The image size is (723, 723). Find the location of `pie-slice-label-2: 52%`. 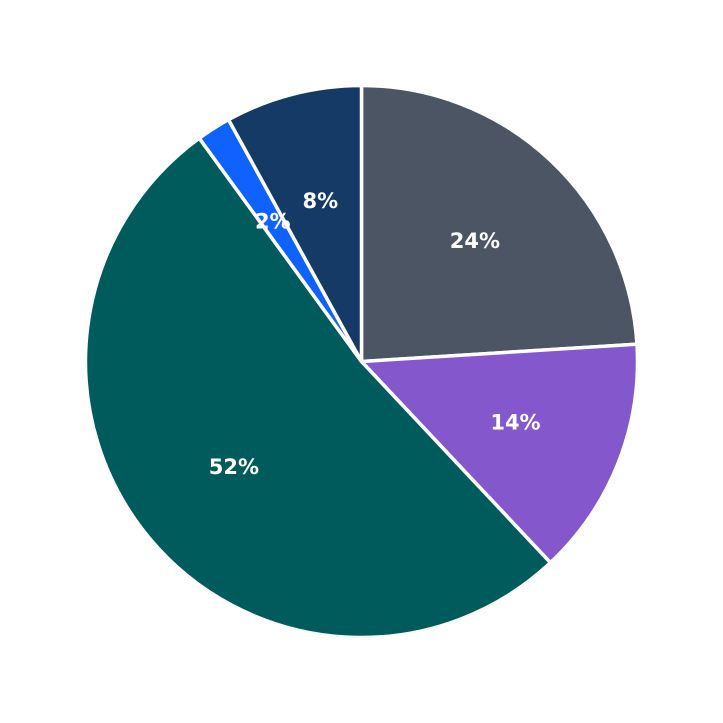

pie-slice-label-2: 52% is located at coordinates (234, 467).